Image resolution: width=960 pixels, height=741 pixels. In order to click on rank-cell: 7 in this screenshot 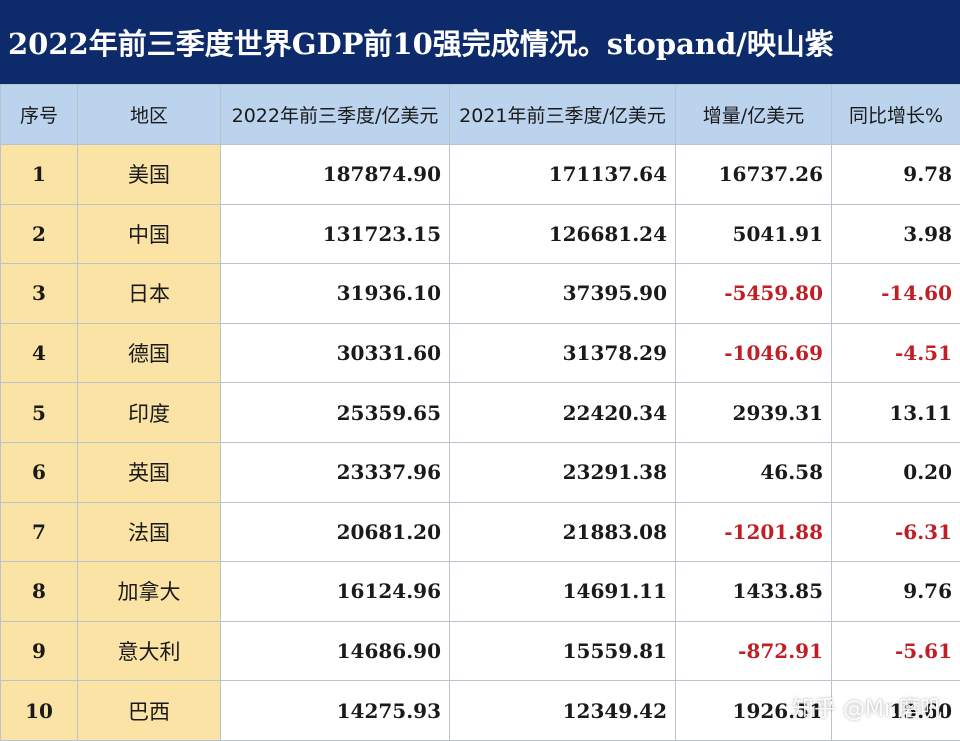, I will do `click(39, 532)`.